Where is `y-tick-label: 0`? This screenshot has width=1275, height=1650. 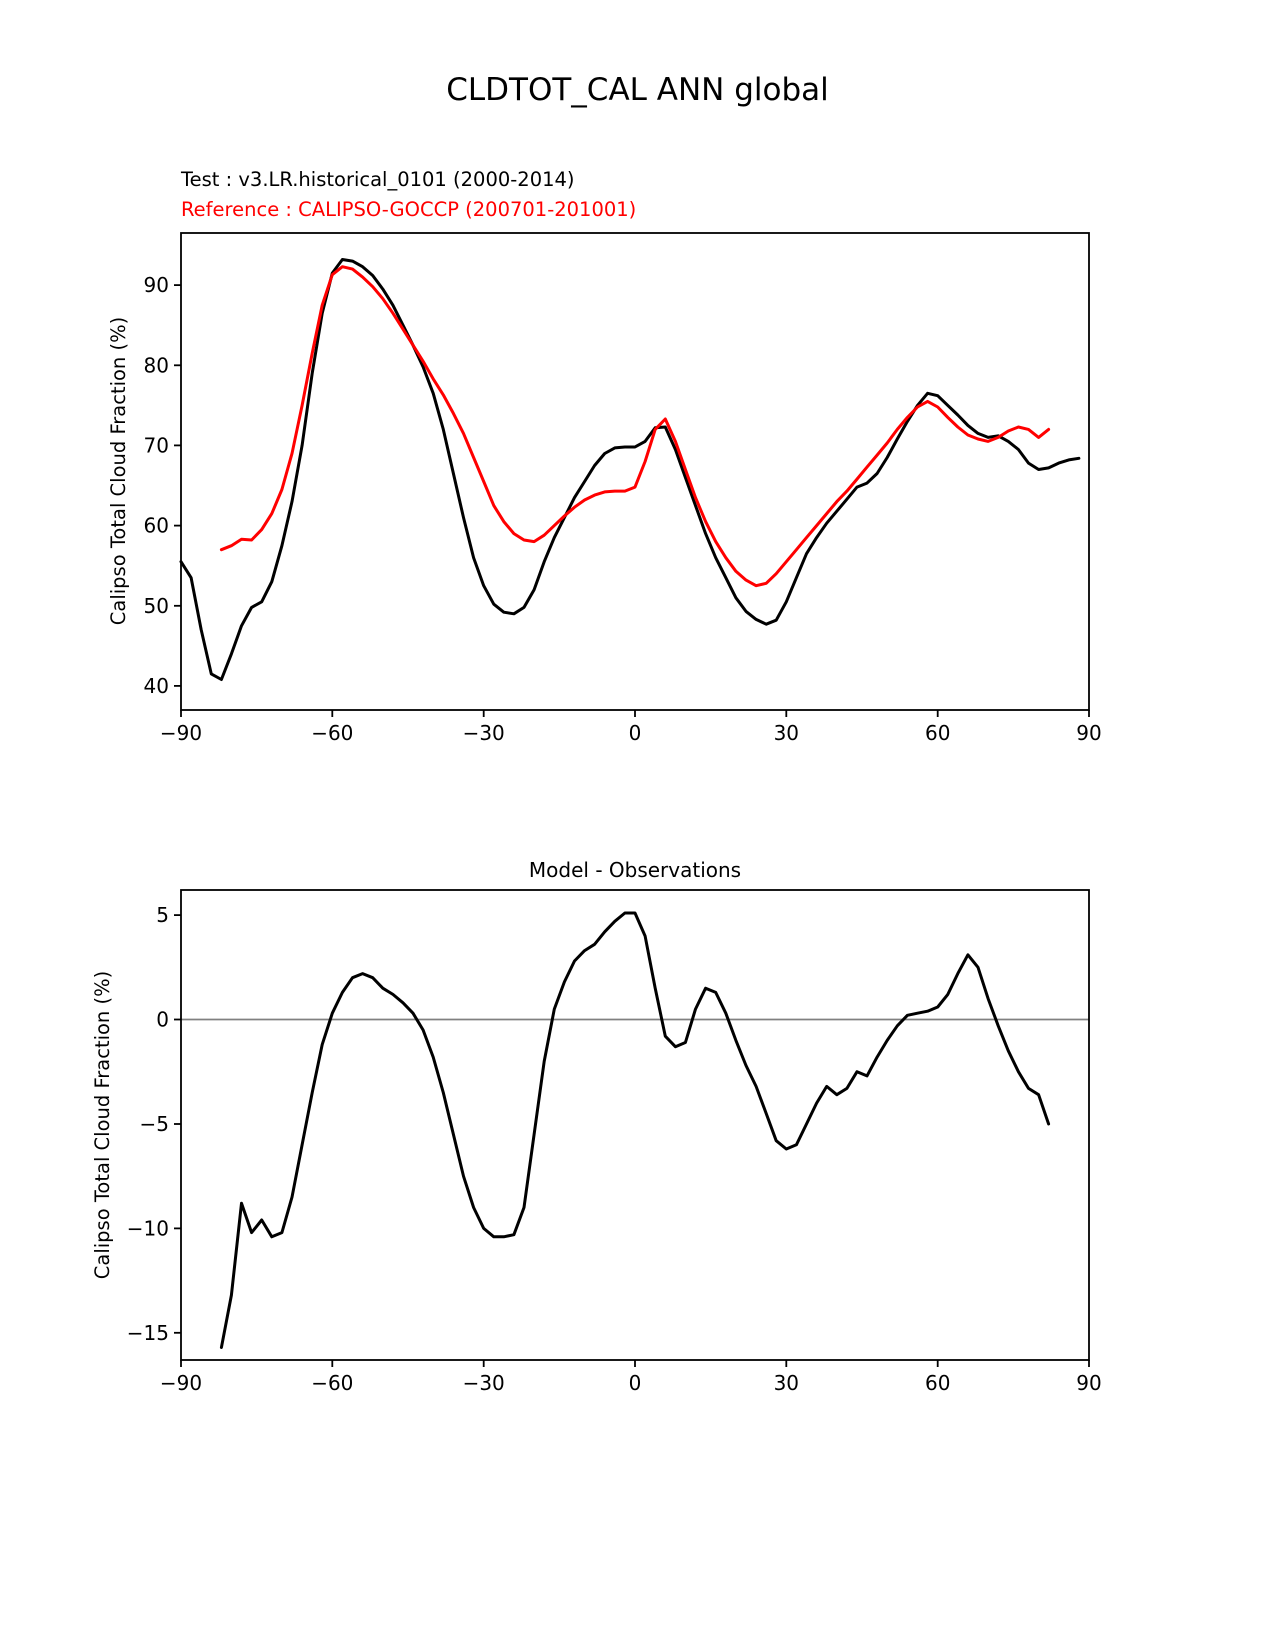
y-tick-label: 0 is located at coordinates (162, 1020).